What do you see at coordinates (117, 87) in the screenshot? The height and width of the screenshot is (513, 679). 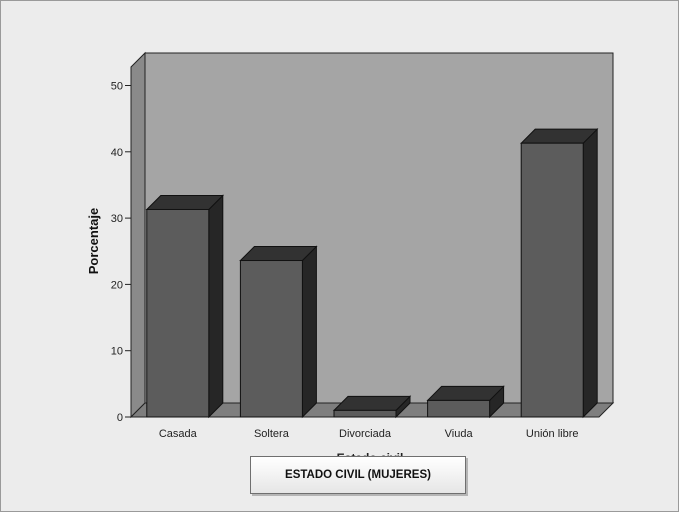 I see `y-tick-label: 50` at bounding box center [117, 87].